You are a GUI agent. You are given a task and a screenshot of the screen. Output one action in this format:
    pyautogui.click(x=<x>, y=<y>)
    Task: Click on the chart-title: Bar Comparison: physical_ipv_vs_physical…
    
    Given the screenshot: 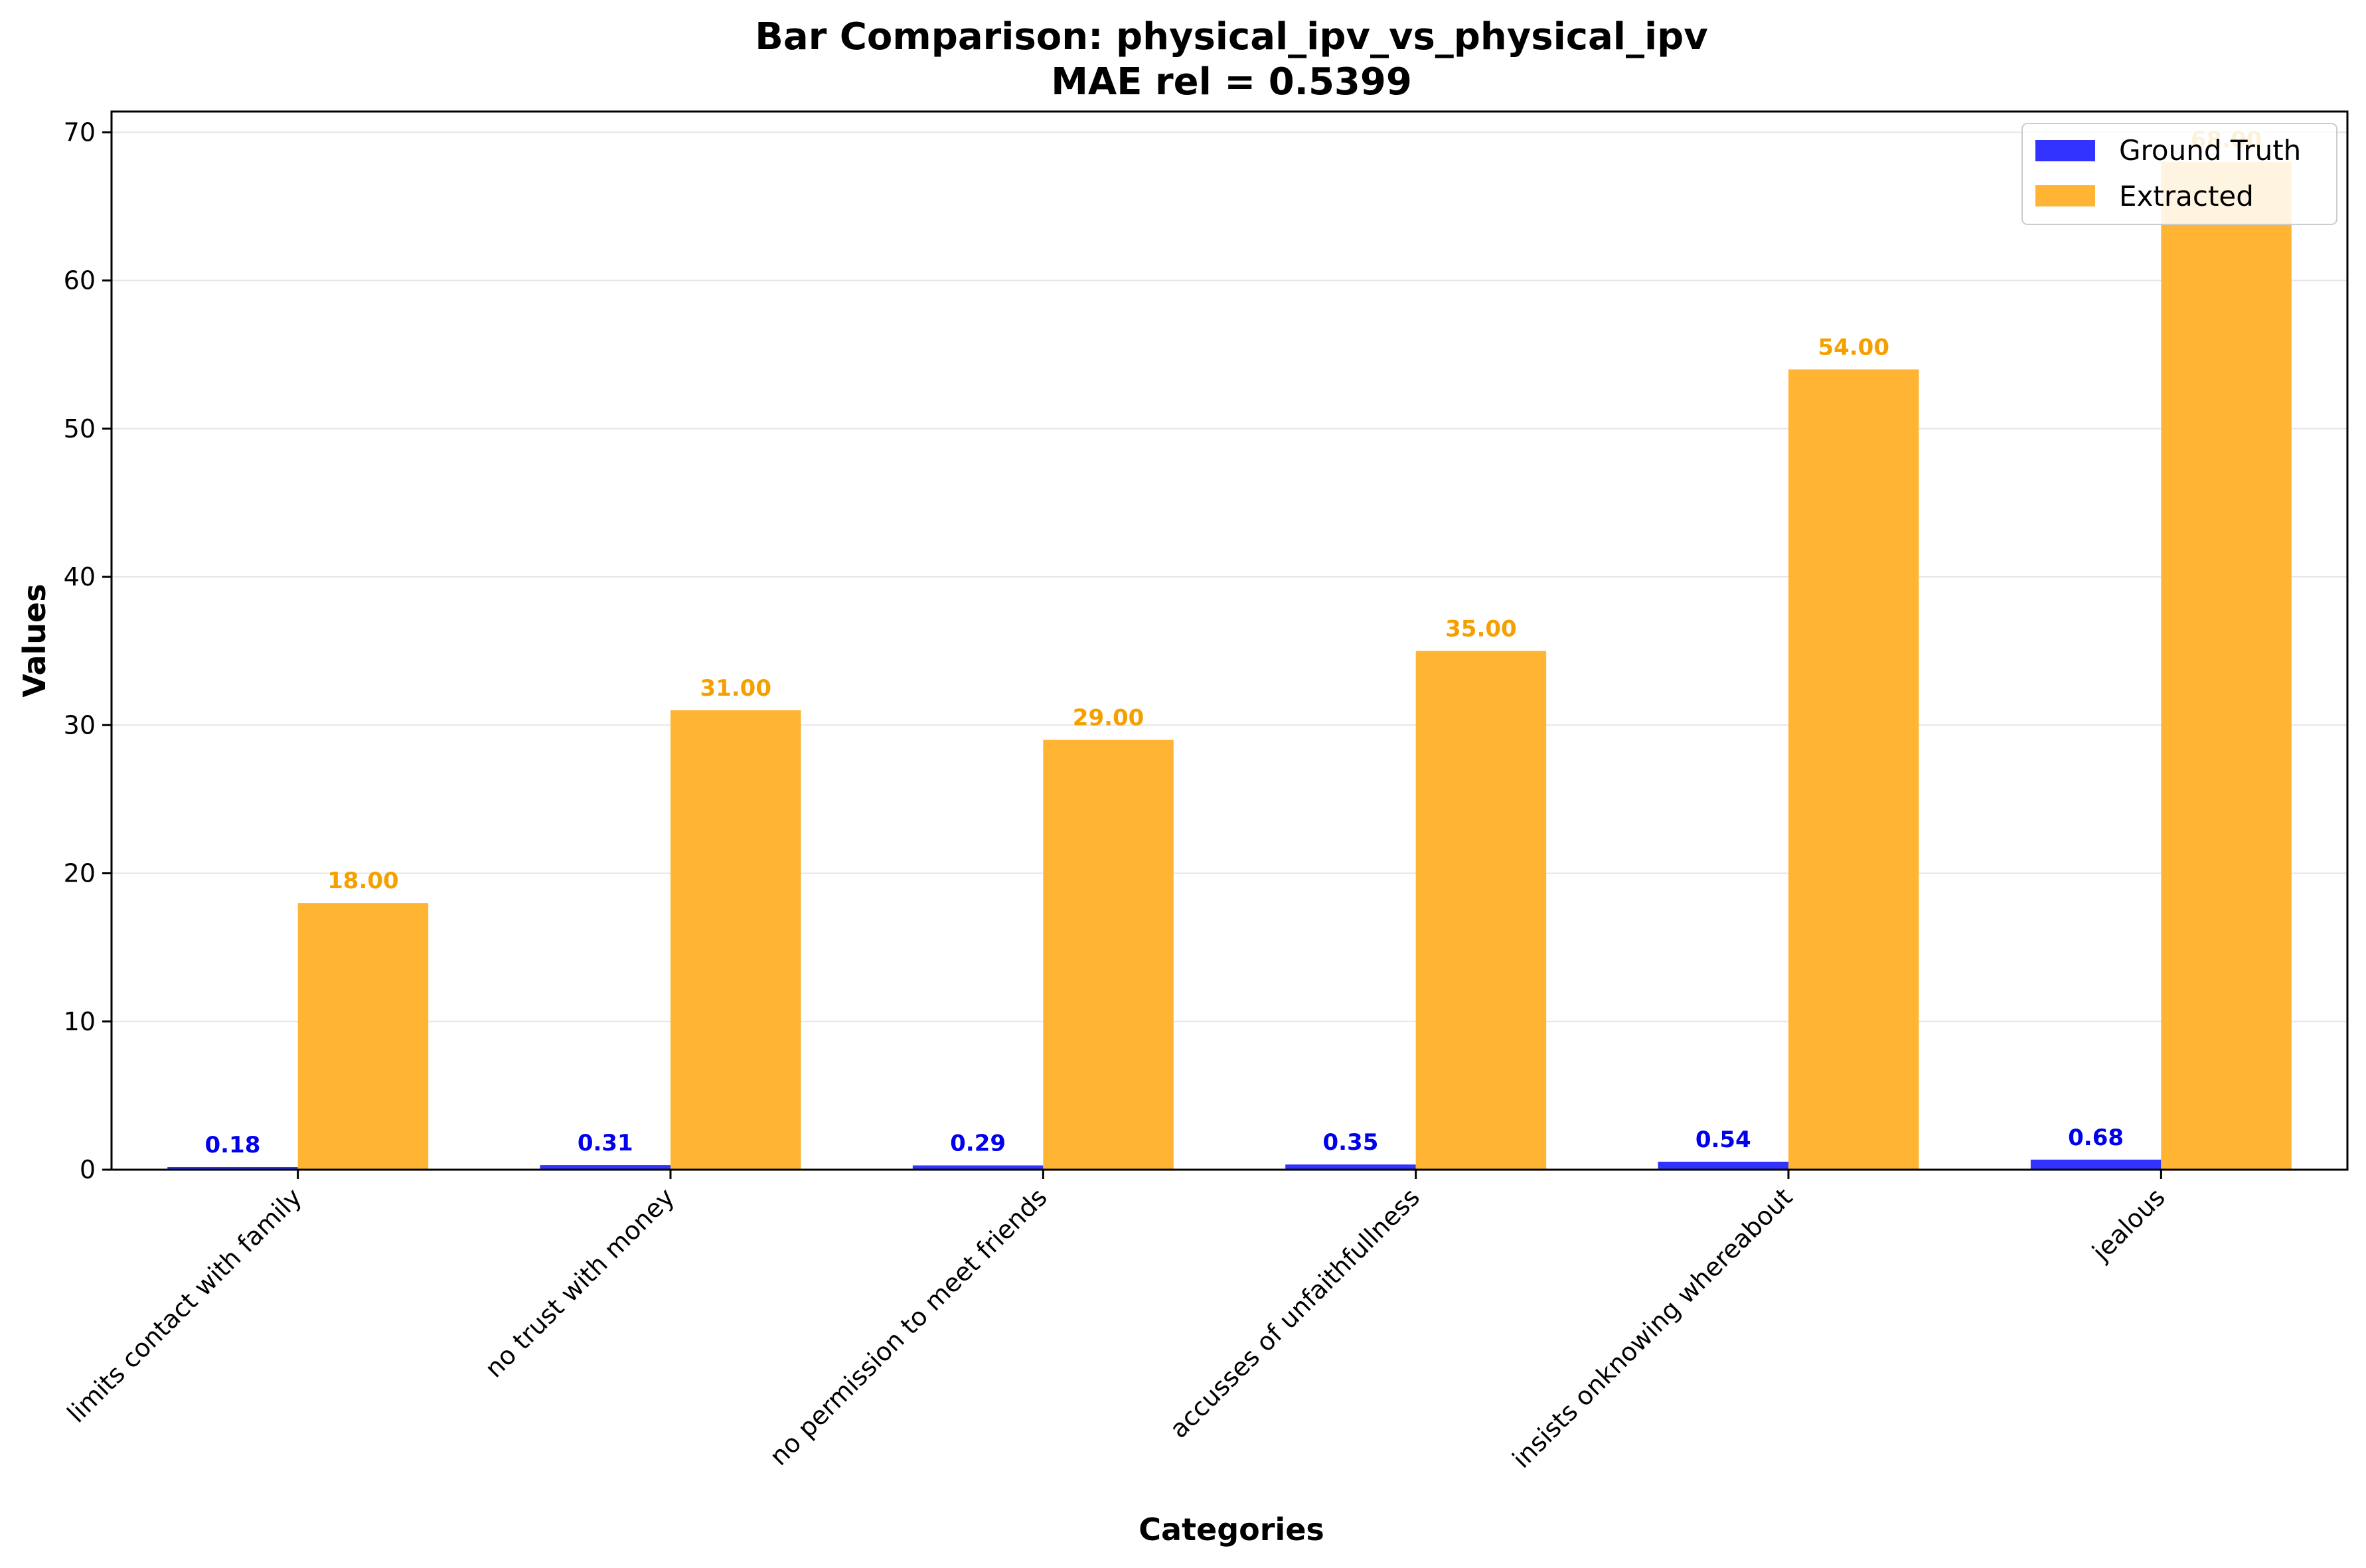 What is the action you would take?
    pyautogui.click(x=1232, y=37)
    